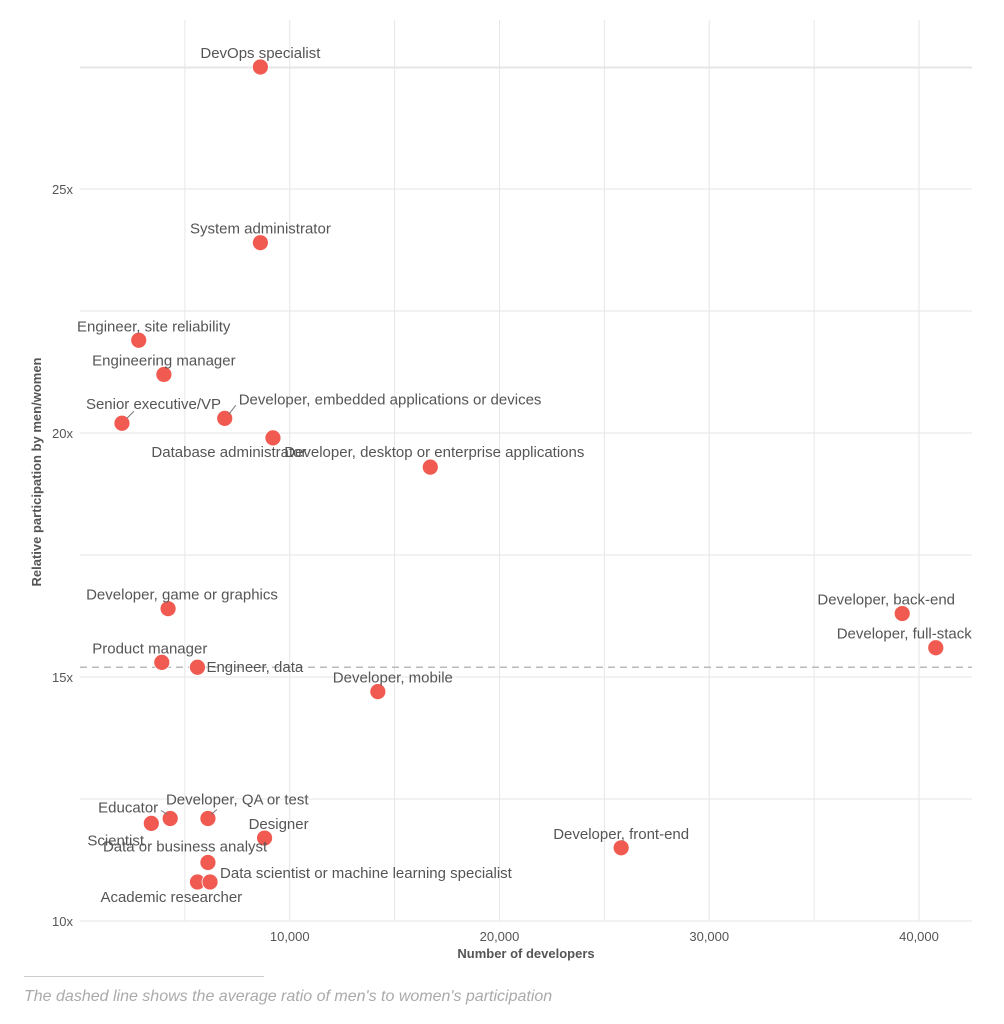  I want to click on data-point-label: Engineer, data, so click(254, 667).